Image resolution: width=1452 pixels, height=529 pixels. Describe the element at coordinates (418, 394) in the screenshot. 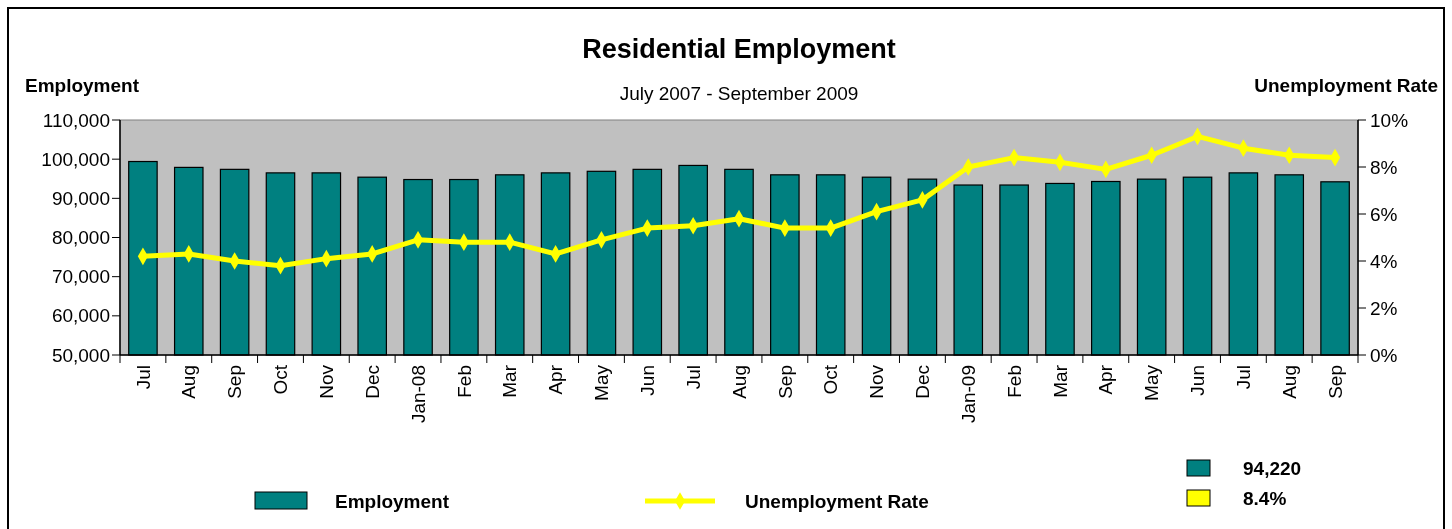

I see `x-tick-label: Jan-08` at that location.